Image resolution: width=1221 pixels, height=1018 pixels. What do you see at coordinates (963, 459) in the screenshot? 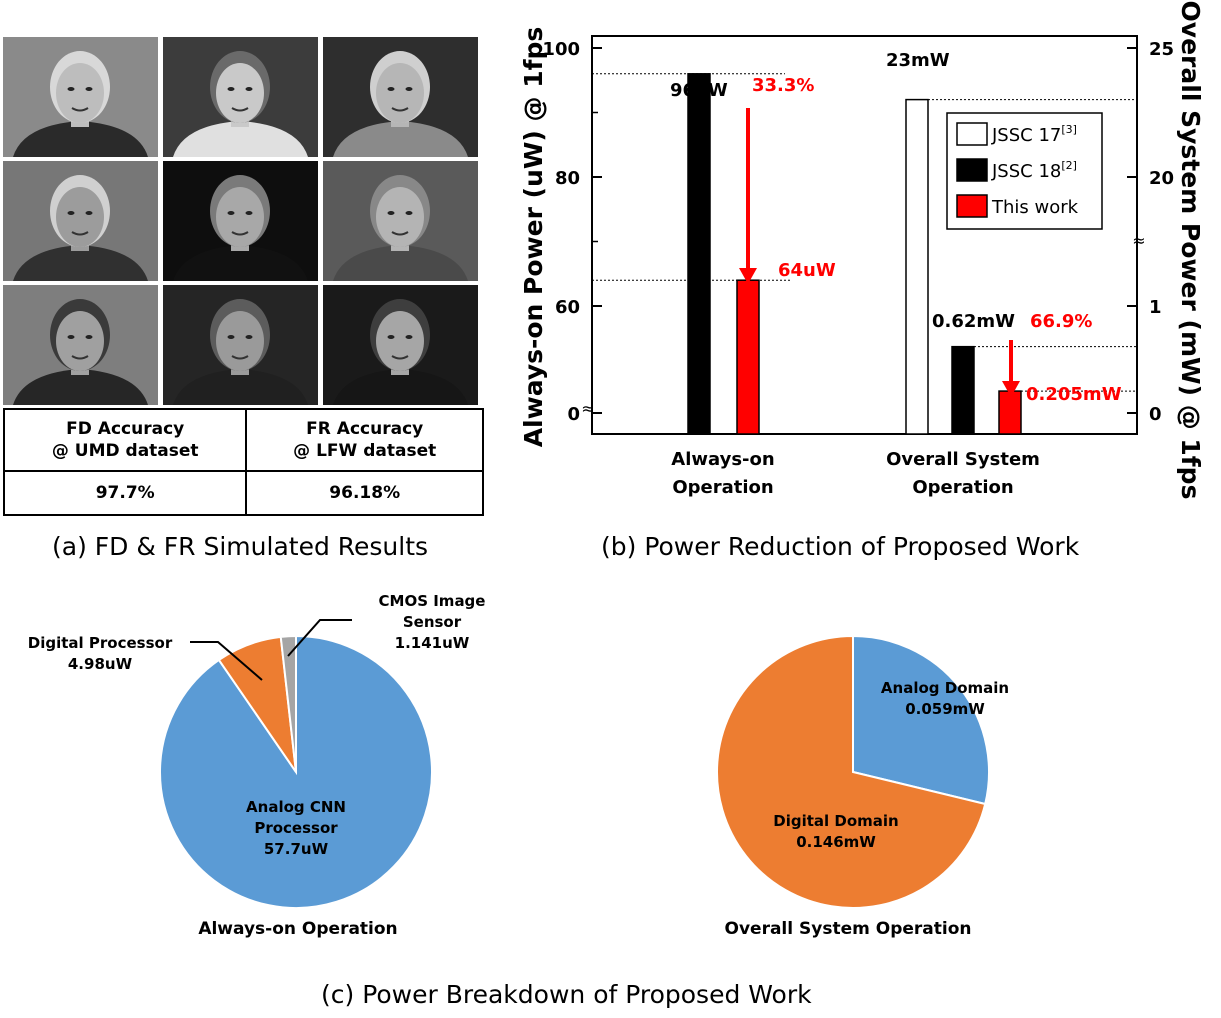
I see `category-label: Overall System` at bounding box center [963, 459].